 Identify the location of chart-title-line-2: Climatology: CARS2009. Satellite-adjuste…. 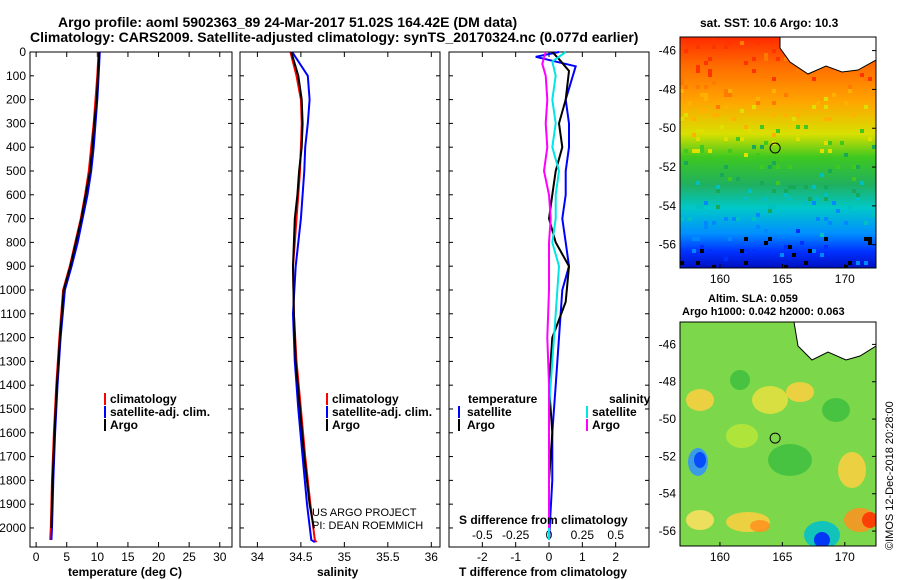
(334, 37).